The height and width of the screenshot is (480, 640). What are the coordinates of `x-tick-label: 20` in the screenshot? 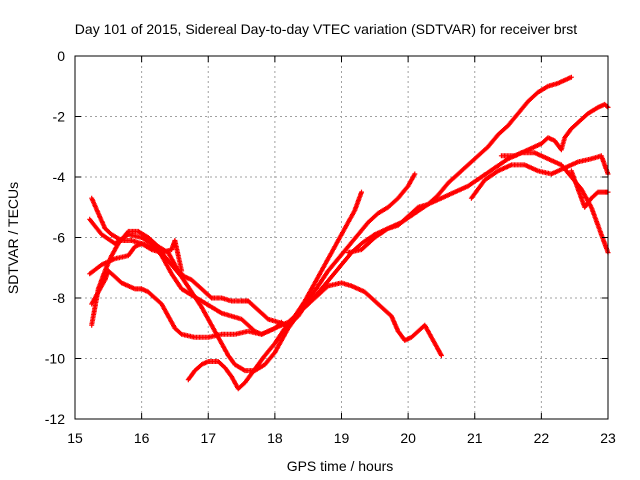 It's located at (408, 438).